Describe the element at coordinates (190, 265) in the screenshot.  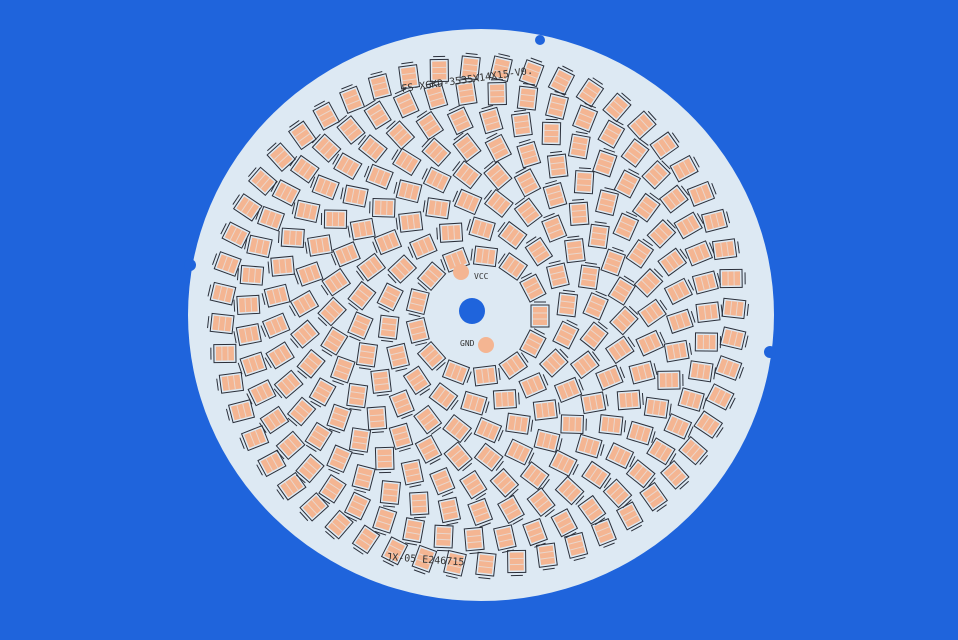
I see `mounting-notch` at that location.